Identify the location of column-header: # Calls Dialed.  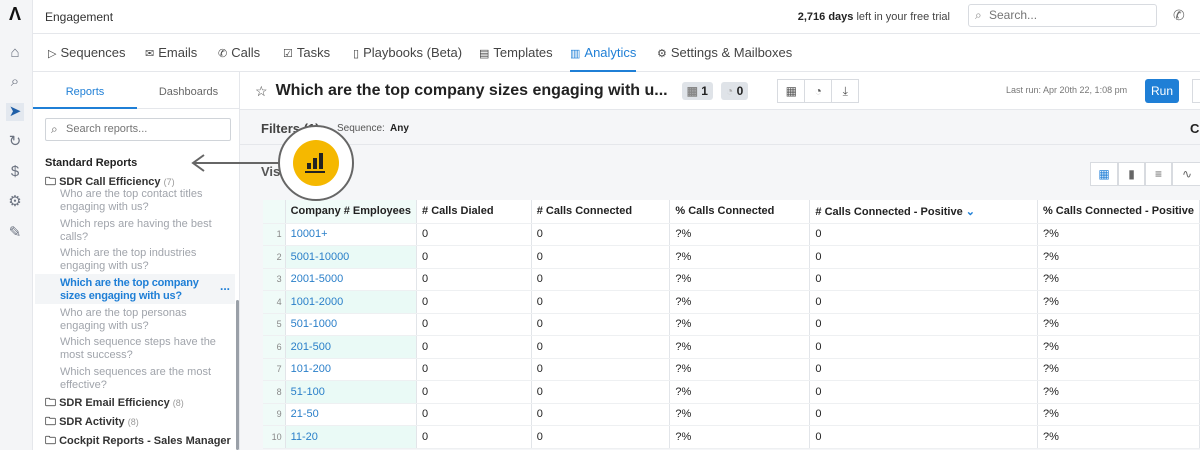
(474, 212).